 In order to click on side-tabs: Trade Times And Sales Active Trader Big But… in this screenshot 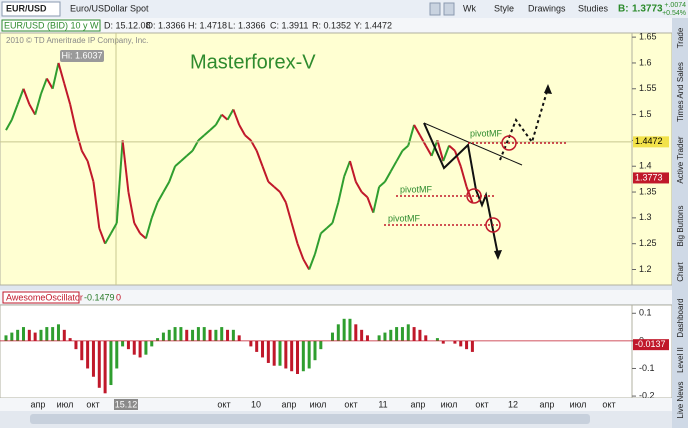, I will do `click(680, 222)`.